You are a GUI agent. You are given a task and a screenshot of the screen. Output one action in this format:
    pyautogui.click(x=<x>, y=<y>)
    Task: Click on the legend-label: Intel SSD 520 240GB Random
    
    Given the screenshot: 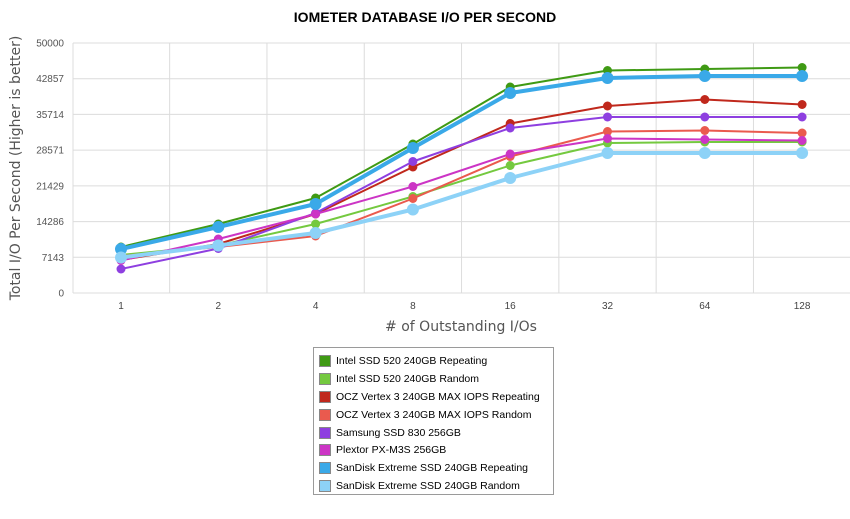 What is the action you would take?
    pyautogui.click(x=408, y=378)
    